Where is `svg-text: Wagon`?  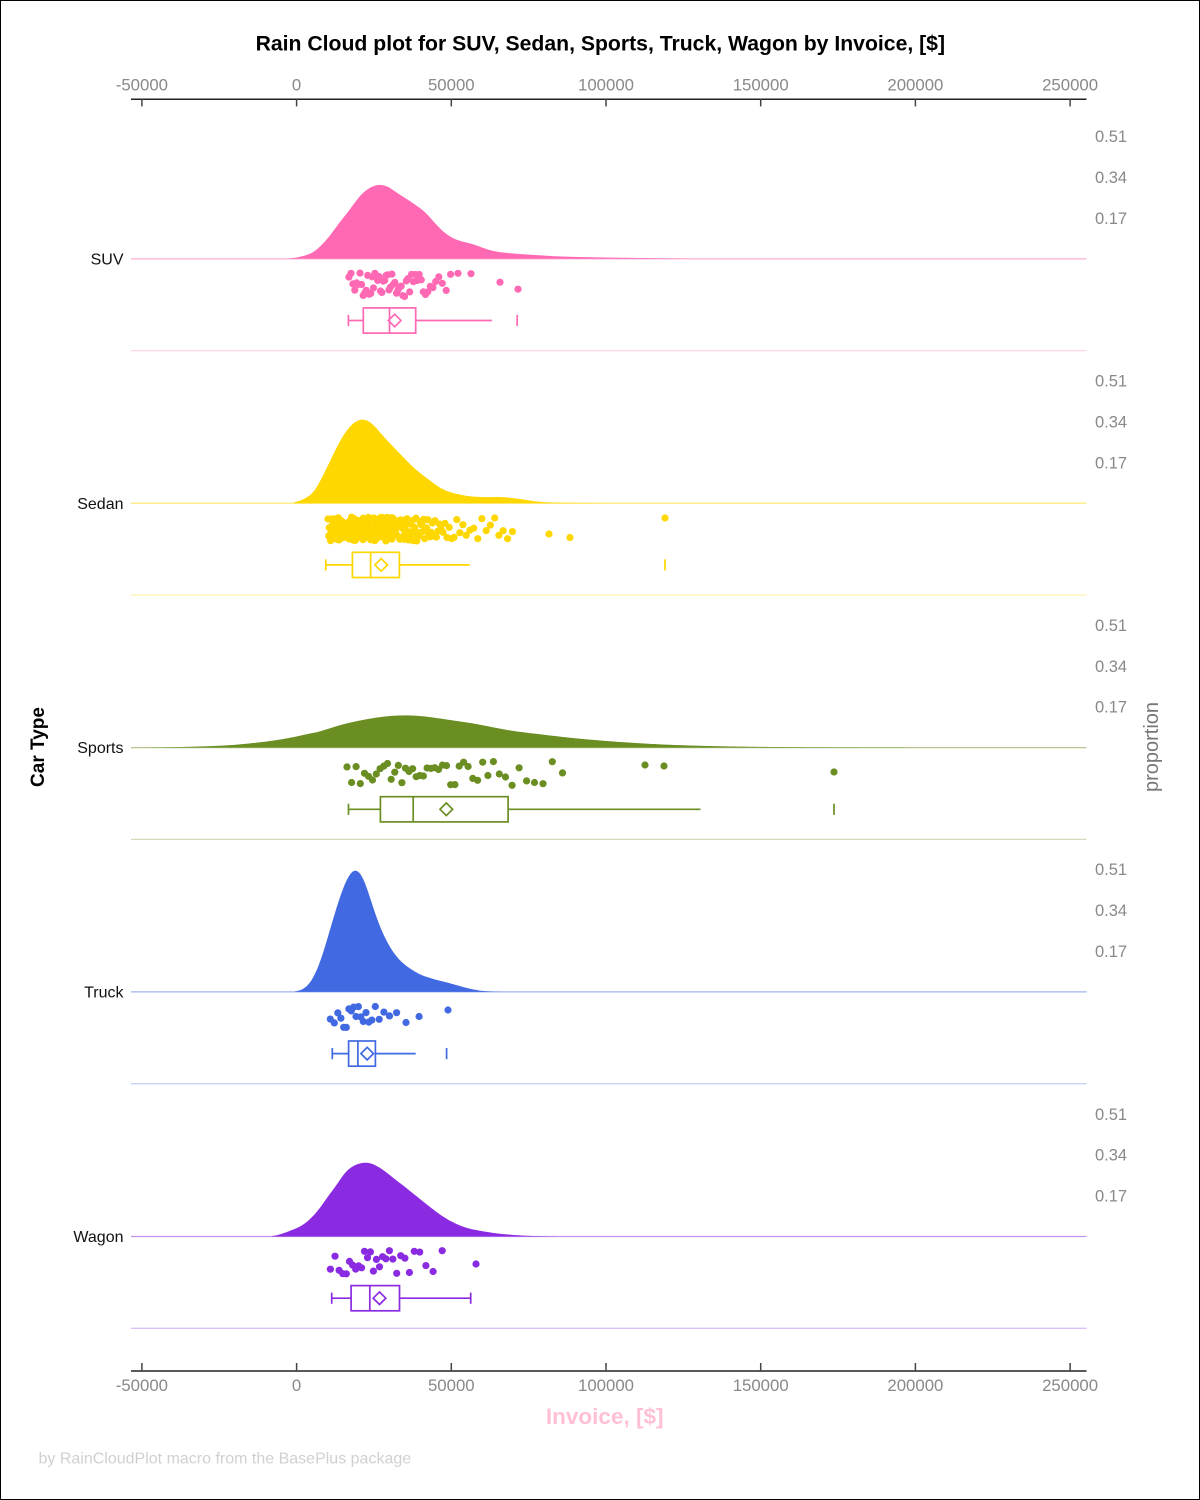
svg-text: Wagon is located at coordinates (98, 1237).